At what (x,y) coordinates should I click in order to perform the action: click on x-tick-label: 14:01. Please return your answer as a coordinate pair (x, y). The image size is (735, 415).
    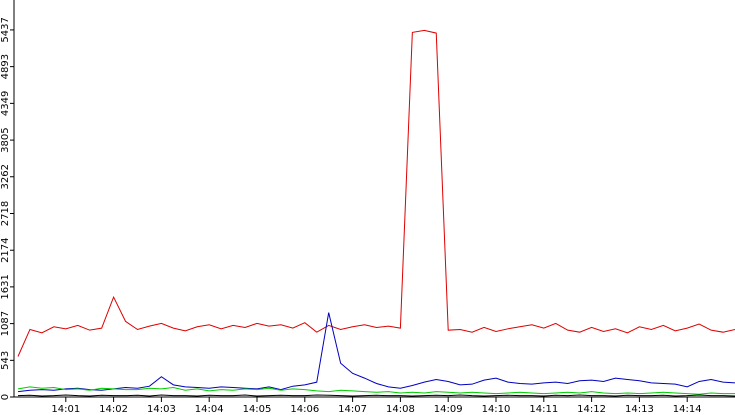
    Looking at the image, I should click on (65, 409).